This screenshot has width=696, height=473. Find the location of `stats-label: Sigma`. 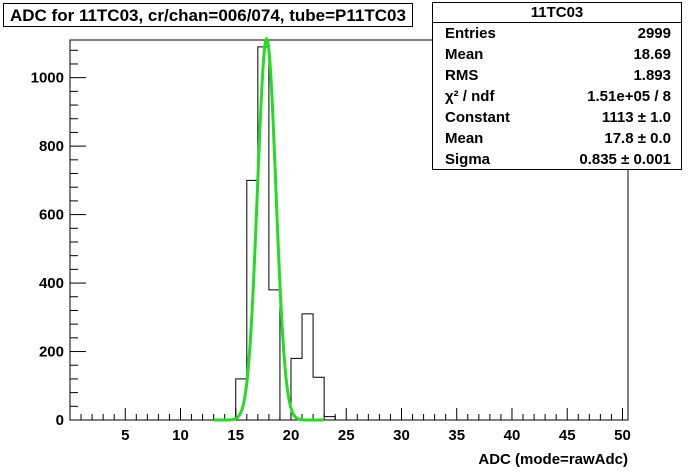

stats-label: Sigma is located at coordinates (468, 159).